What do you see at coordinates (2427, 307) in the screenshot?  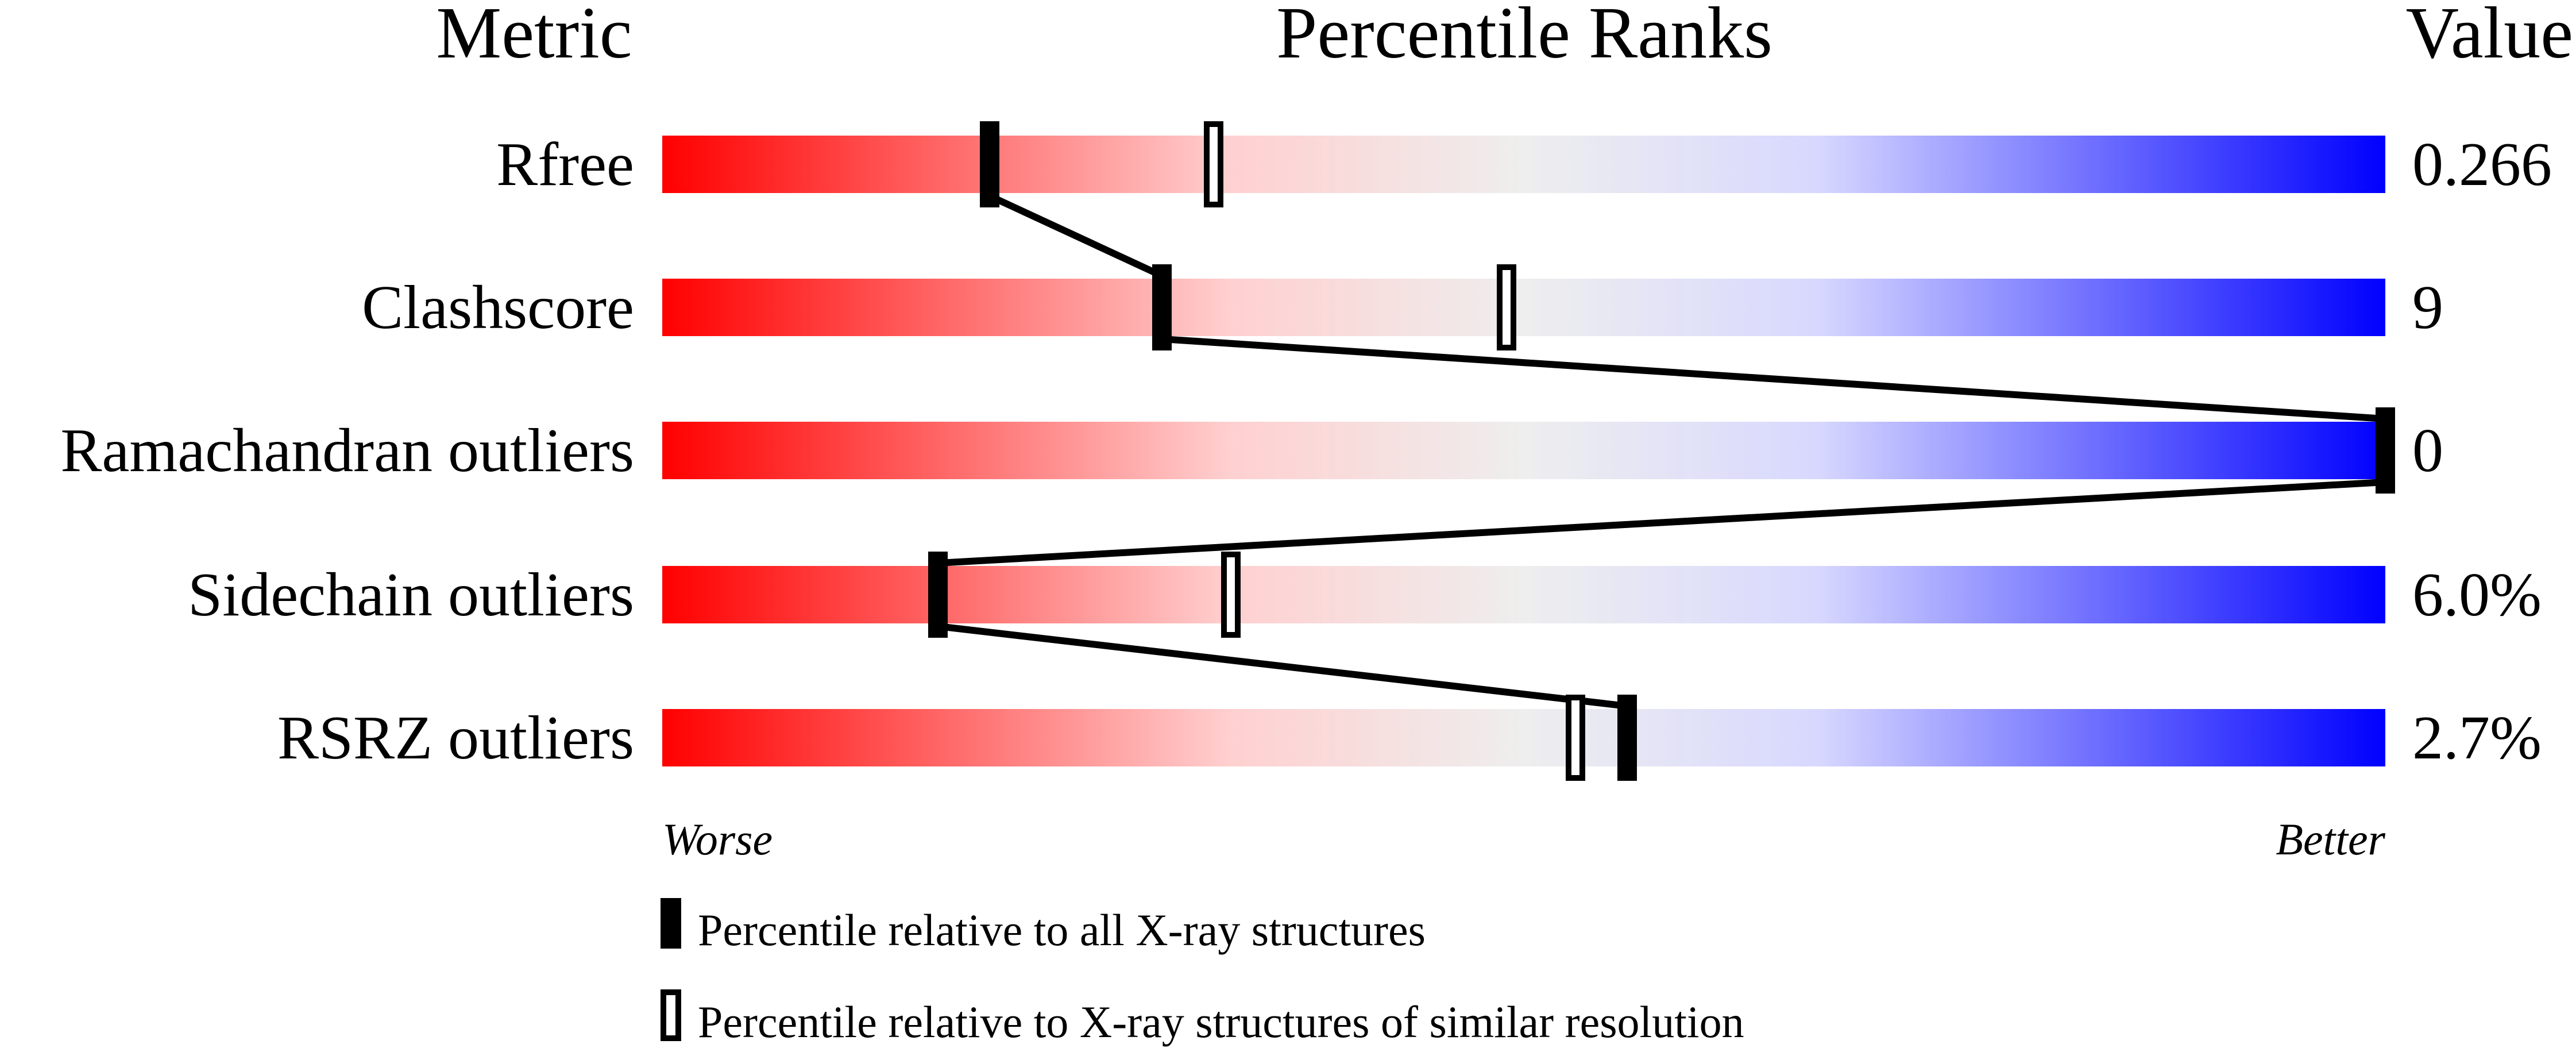 I see `metric-value: 9` at bounding box center [2427, 307].